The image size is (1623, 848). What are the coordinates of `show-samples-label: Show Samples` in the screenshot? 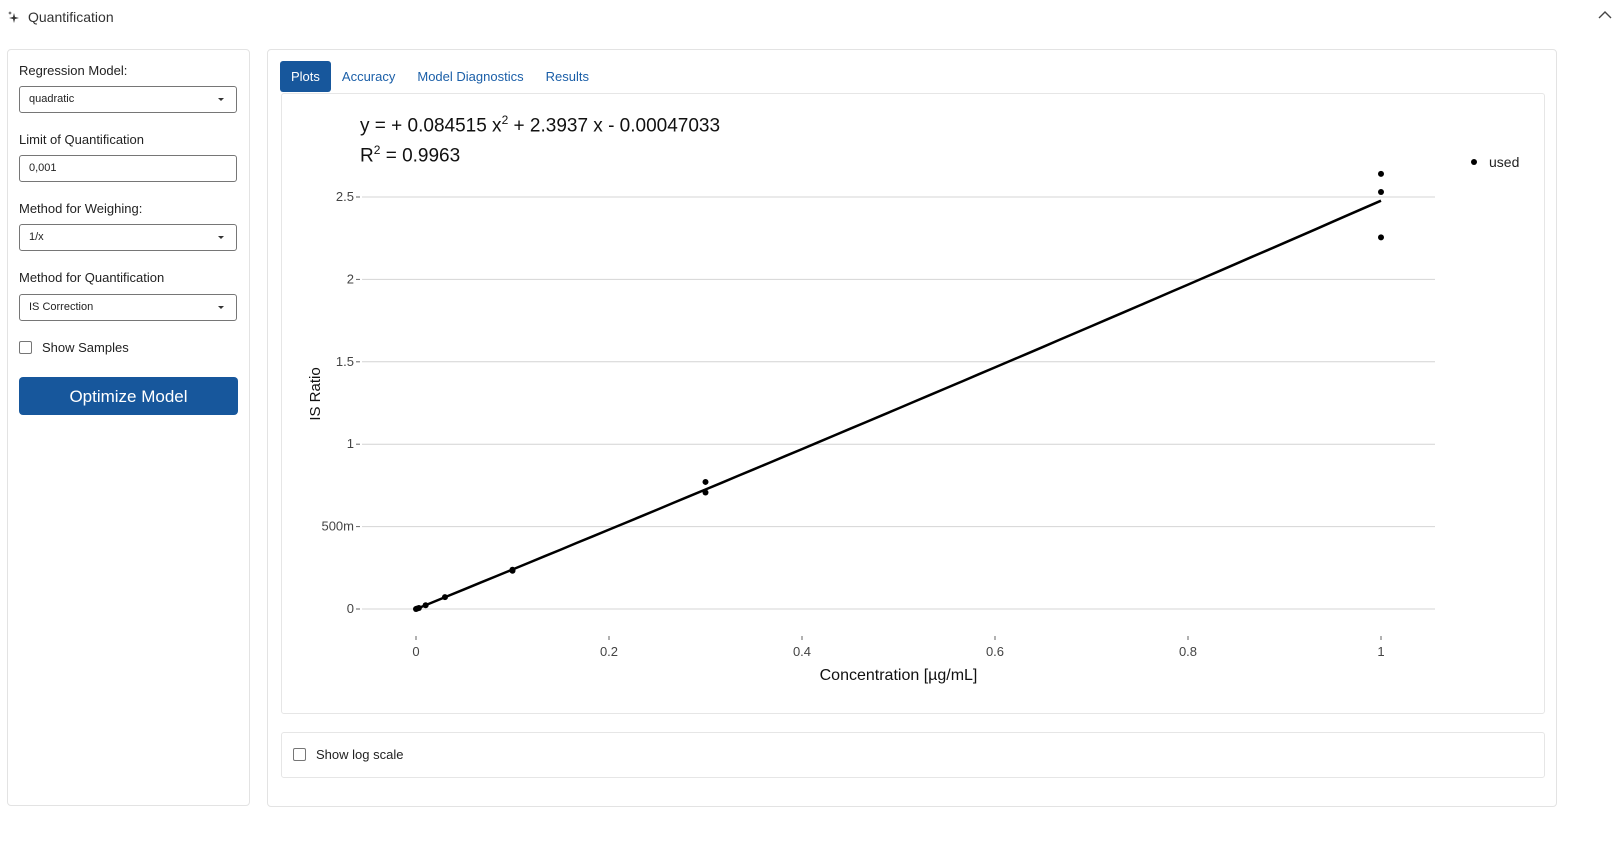 It's located at (85, 347).